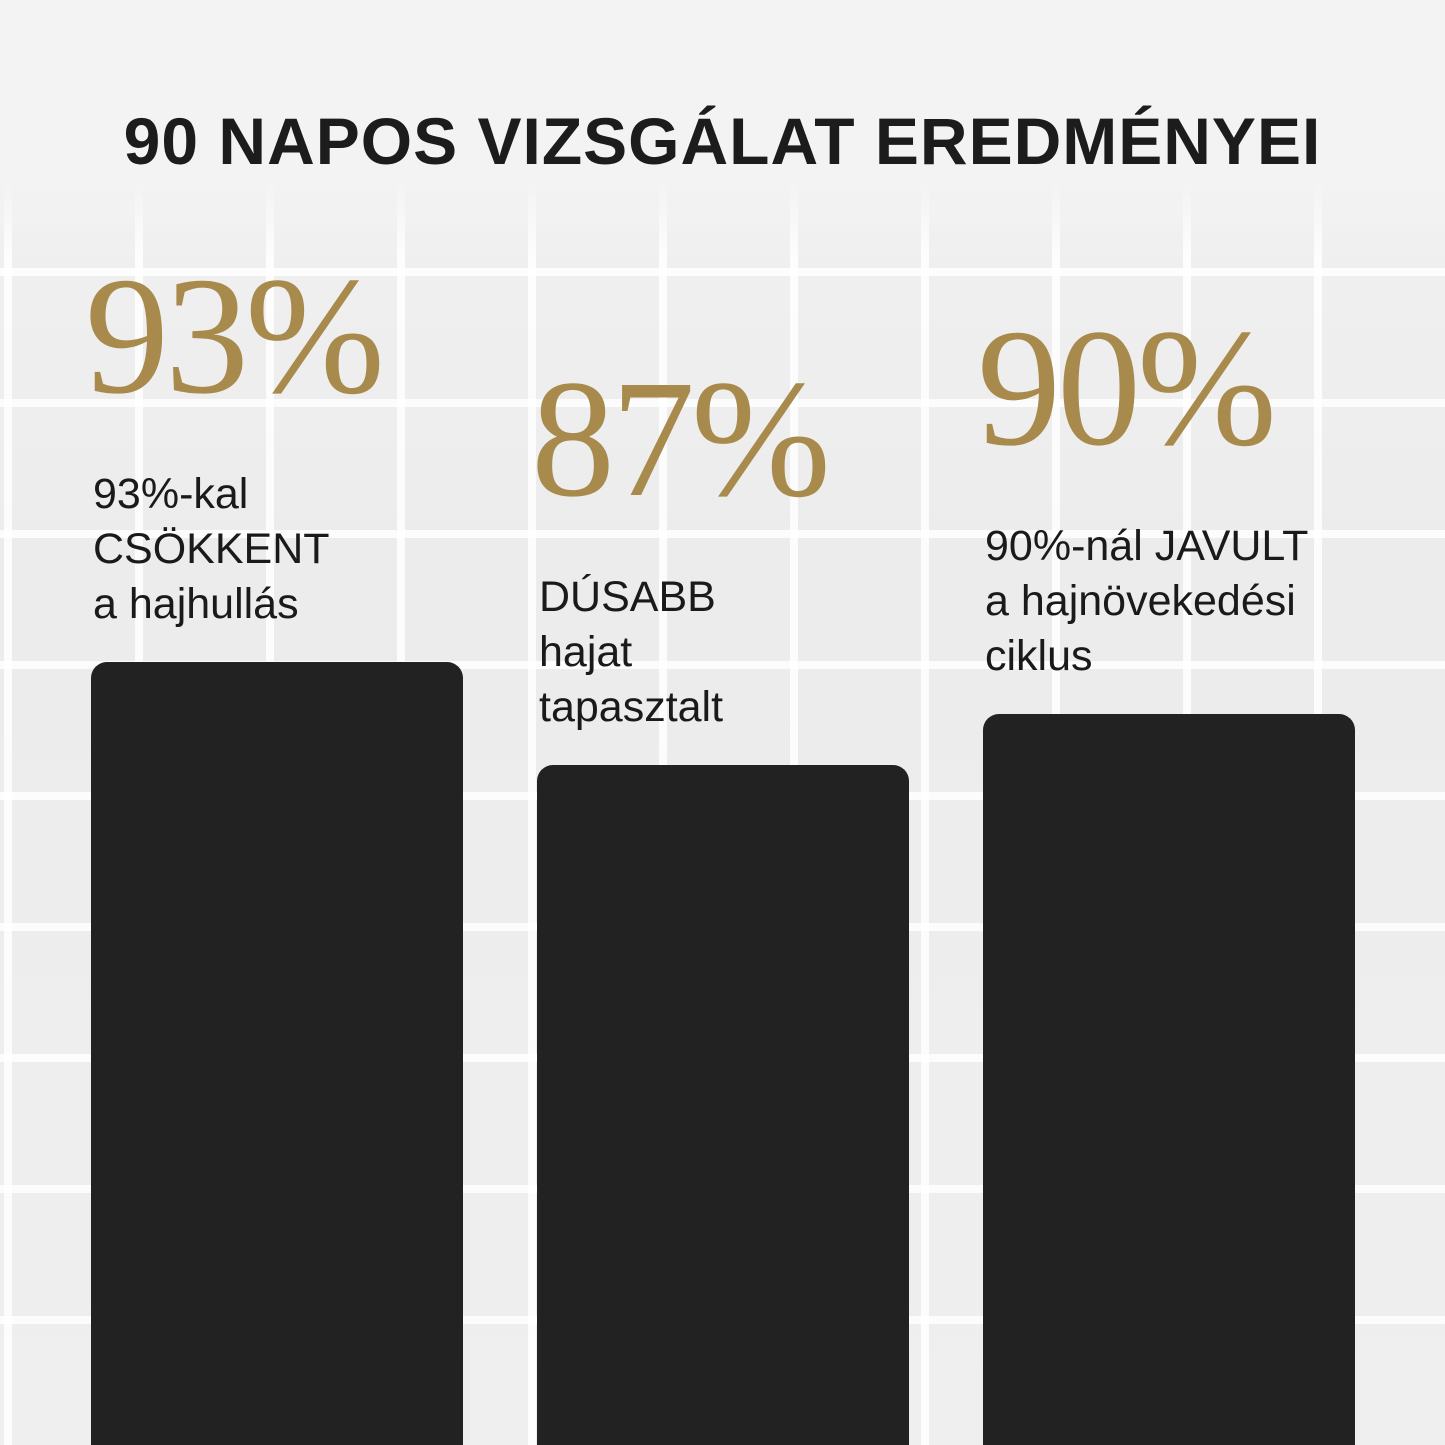 The width and height of the screenshot is (1445, 1445). I want to click on category-label-line: ciklus, so click(1039, 655).